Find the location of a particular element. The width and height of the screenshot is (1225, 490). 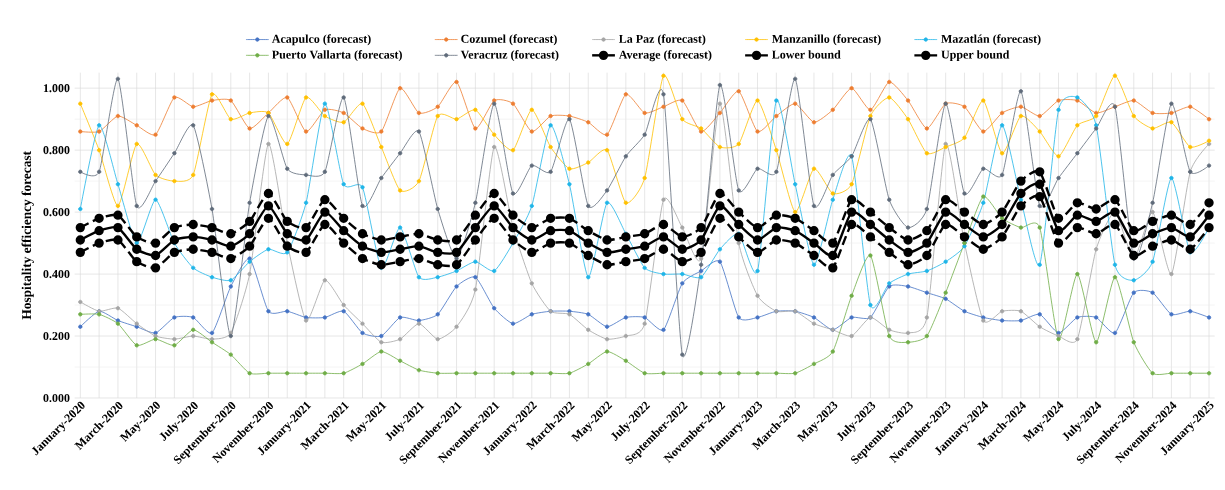

y-tick-label: 0.800 is located at coordinates (56, 150).